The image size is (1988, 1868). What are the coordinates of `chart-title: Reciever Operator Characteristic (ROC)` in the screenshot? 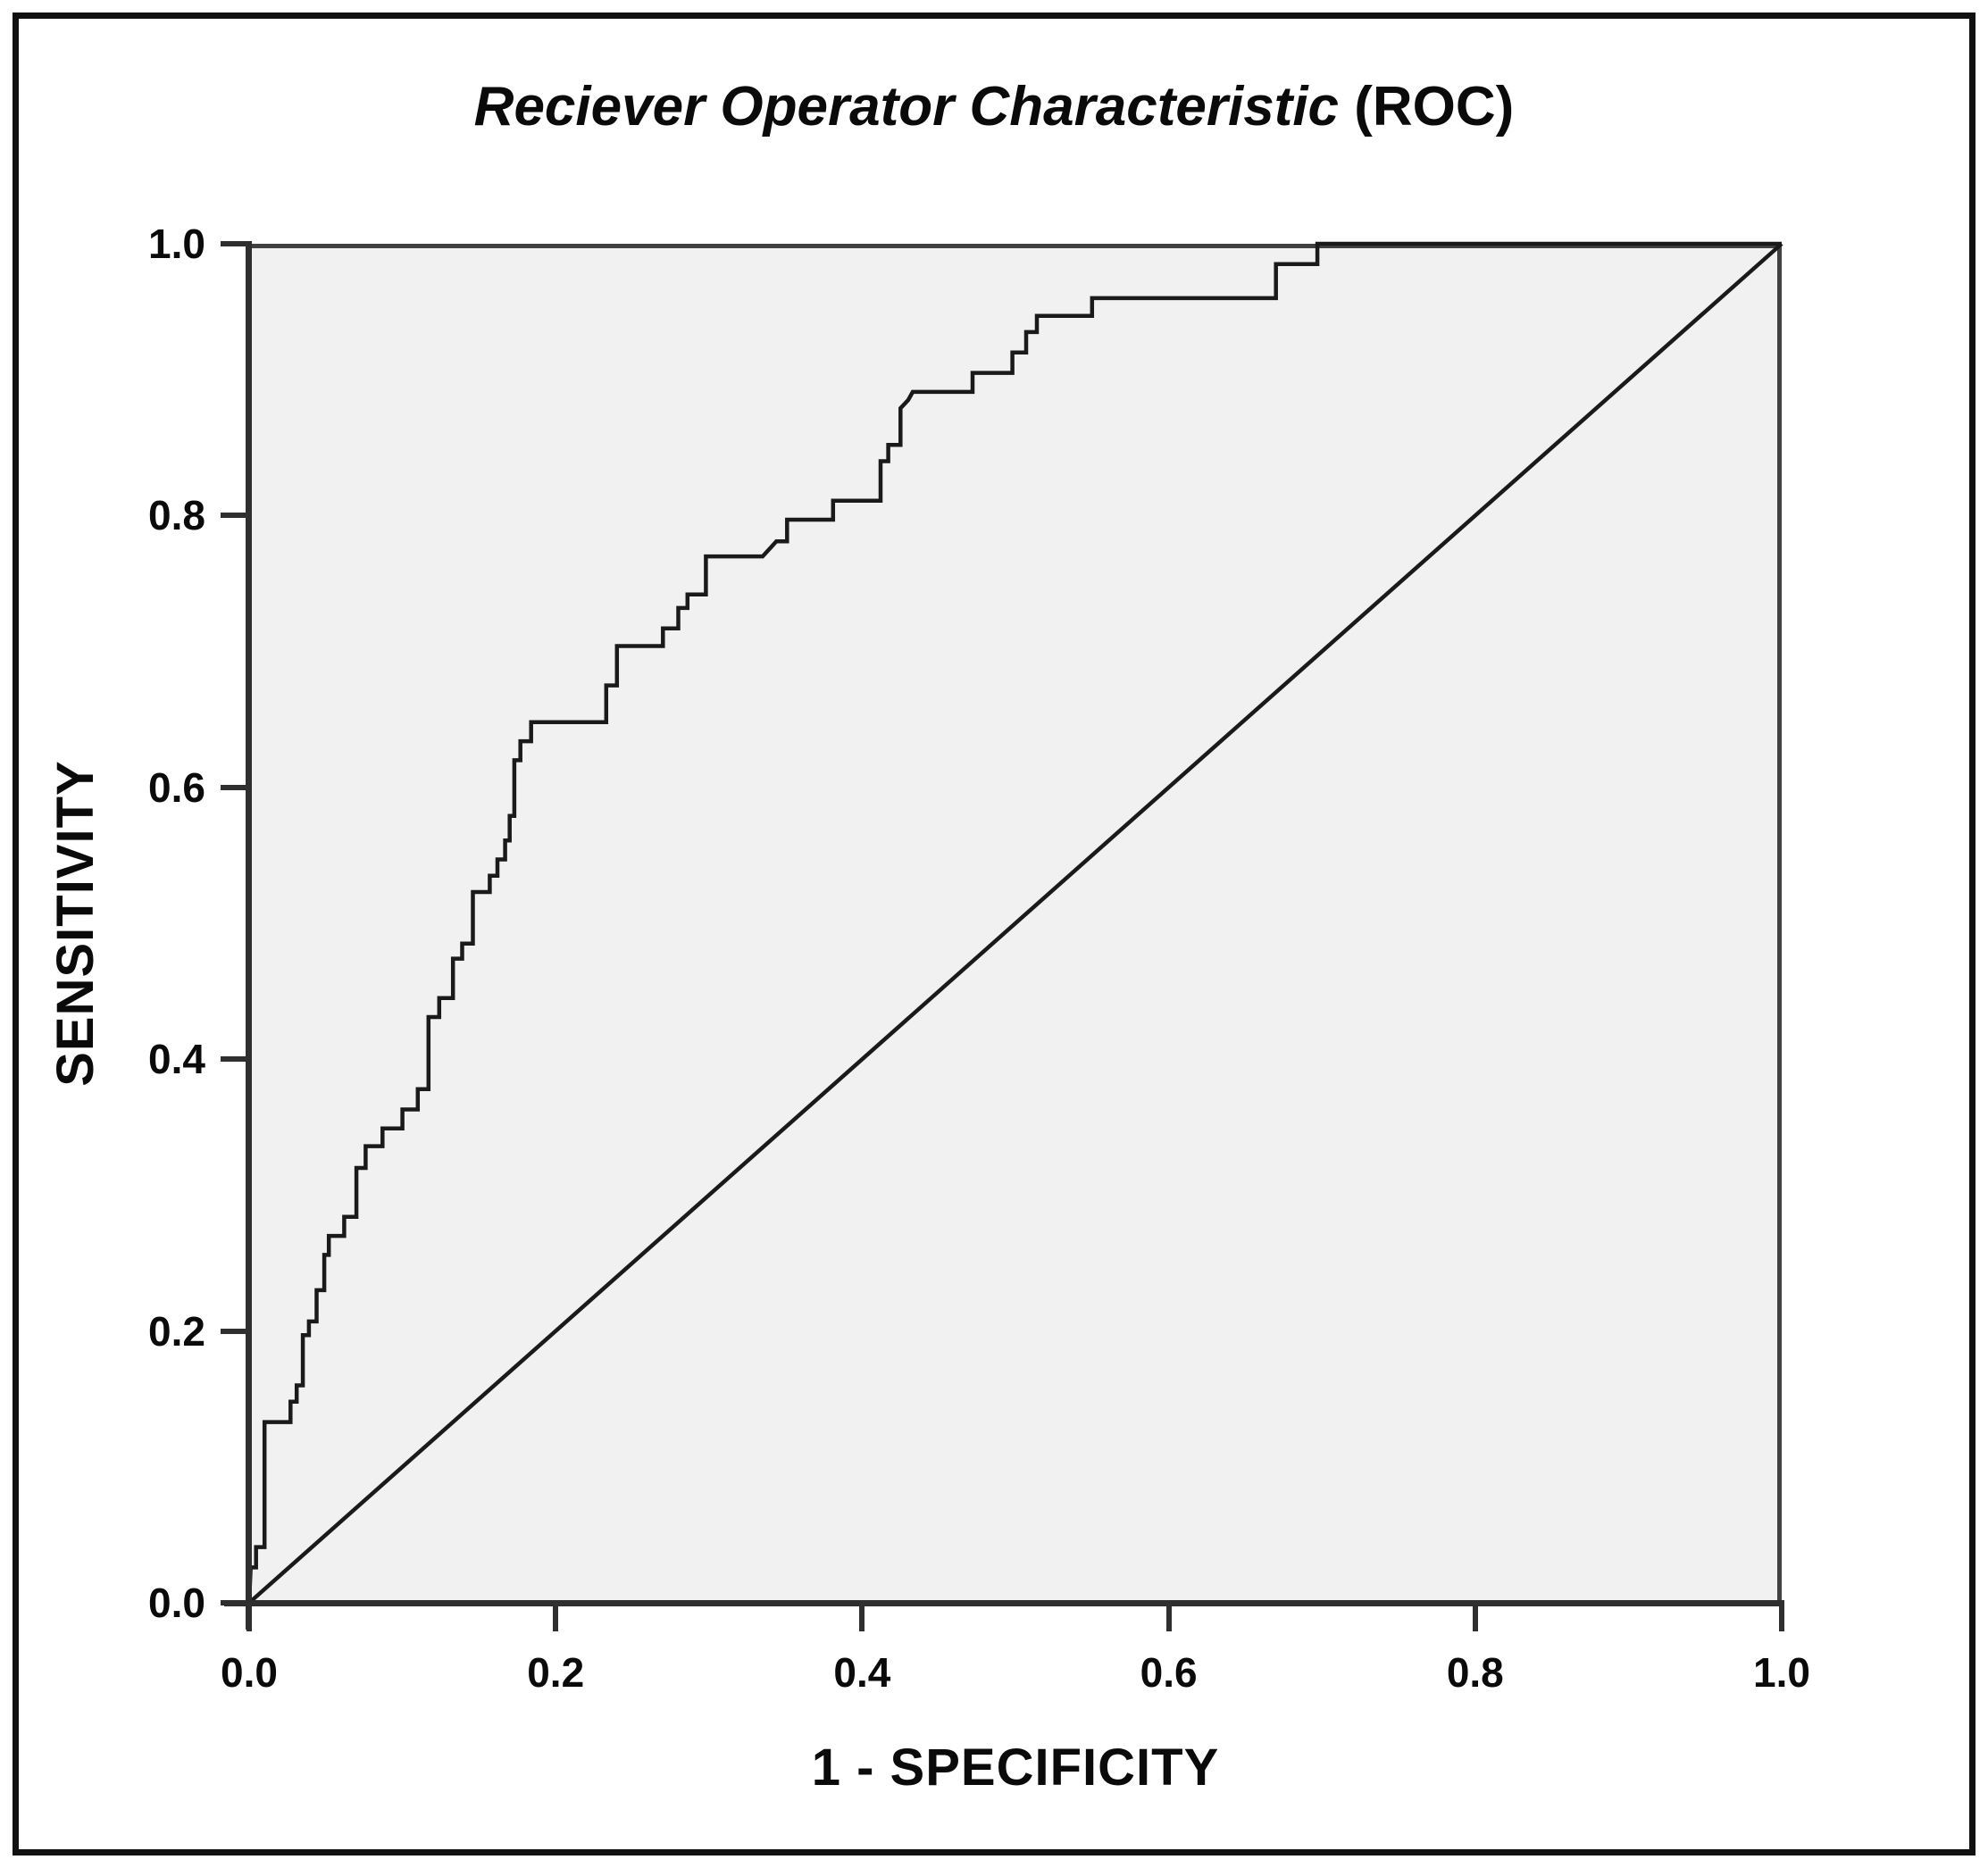 It's located at (994, 107).